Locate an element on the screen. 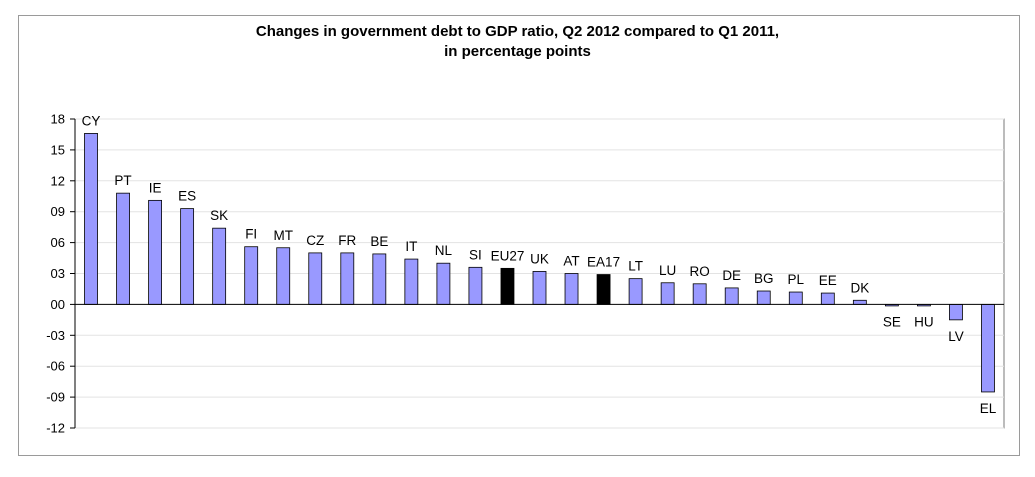 The width and height of the screenshot is (1035, 477). bar-ro is located at coordinates (699, 294).